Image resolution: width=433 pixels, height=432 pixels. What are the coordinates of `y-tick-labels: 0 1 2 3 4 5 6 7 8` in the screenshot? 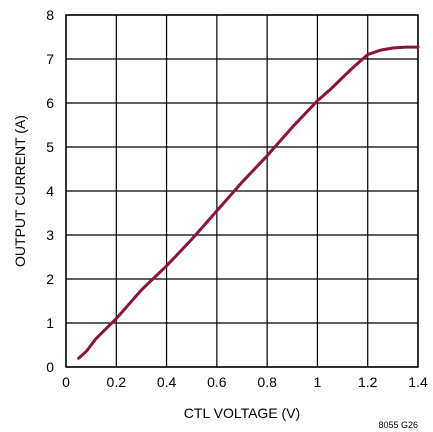 It's located at (50, 191).